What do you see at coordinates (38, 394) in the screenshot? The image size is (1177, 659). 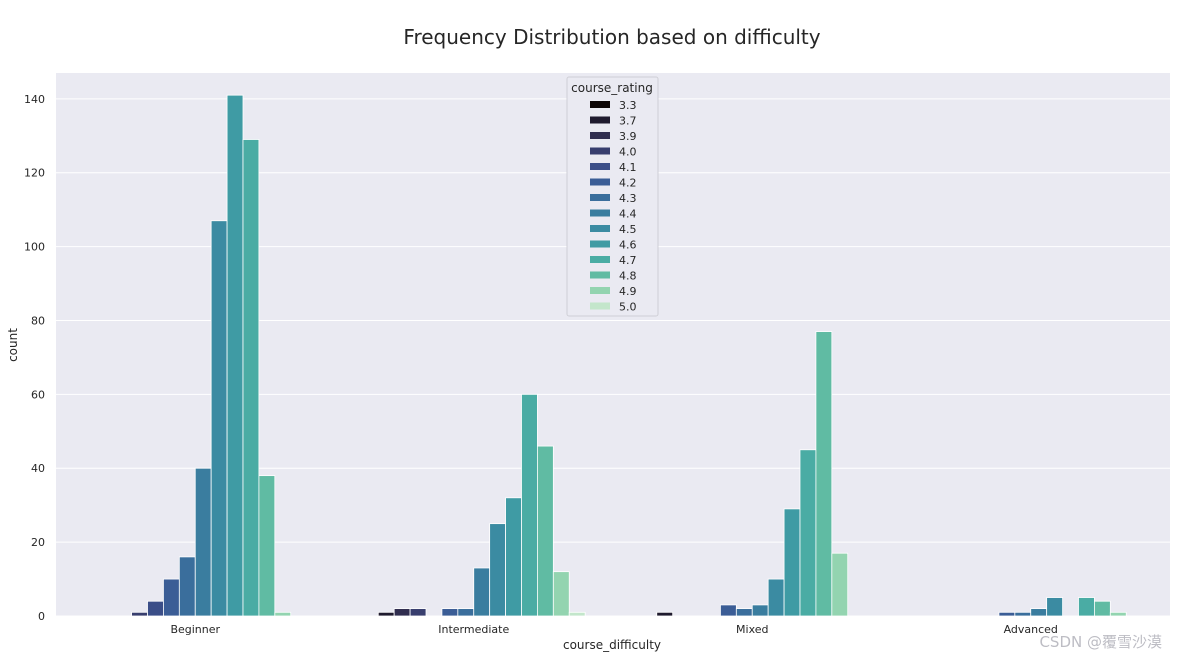 I see `y-tick-label: 60` at bounding box center [38, 394].